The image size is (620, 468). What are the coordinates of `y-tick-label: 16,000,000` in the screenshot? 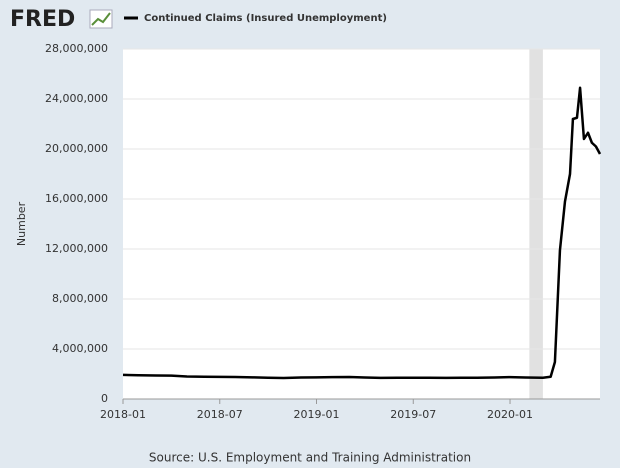 It's located at (76, 198).